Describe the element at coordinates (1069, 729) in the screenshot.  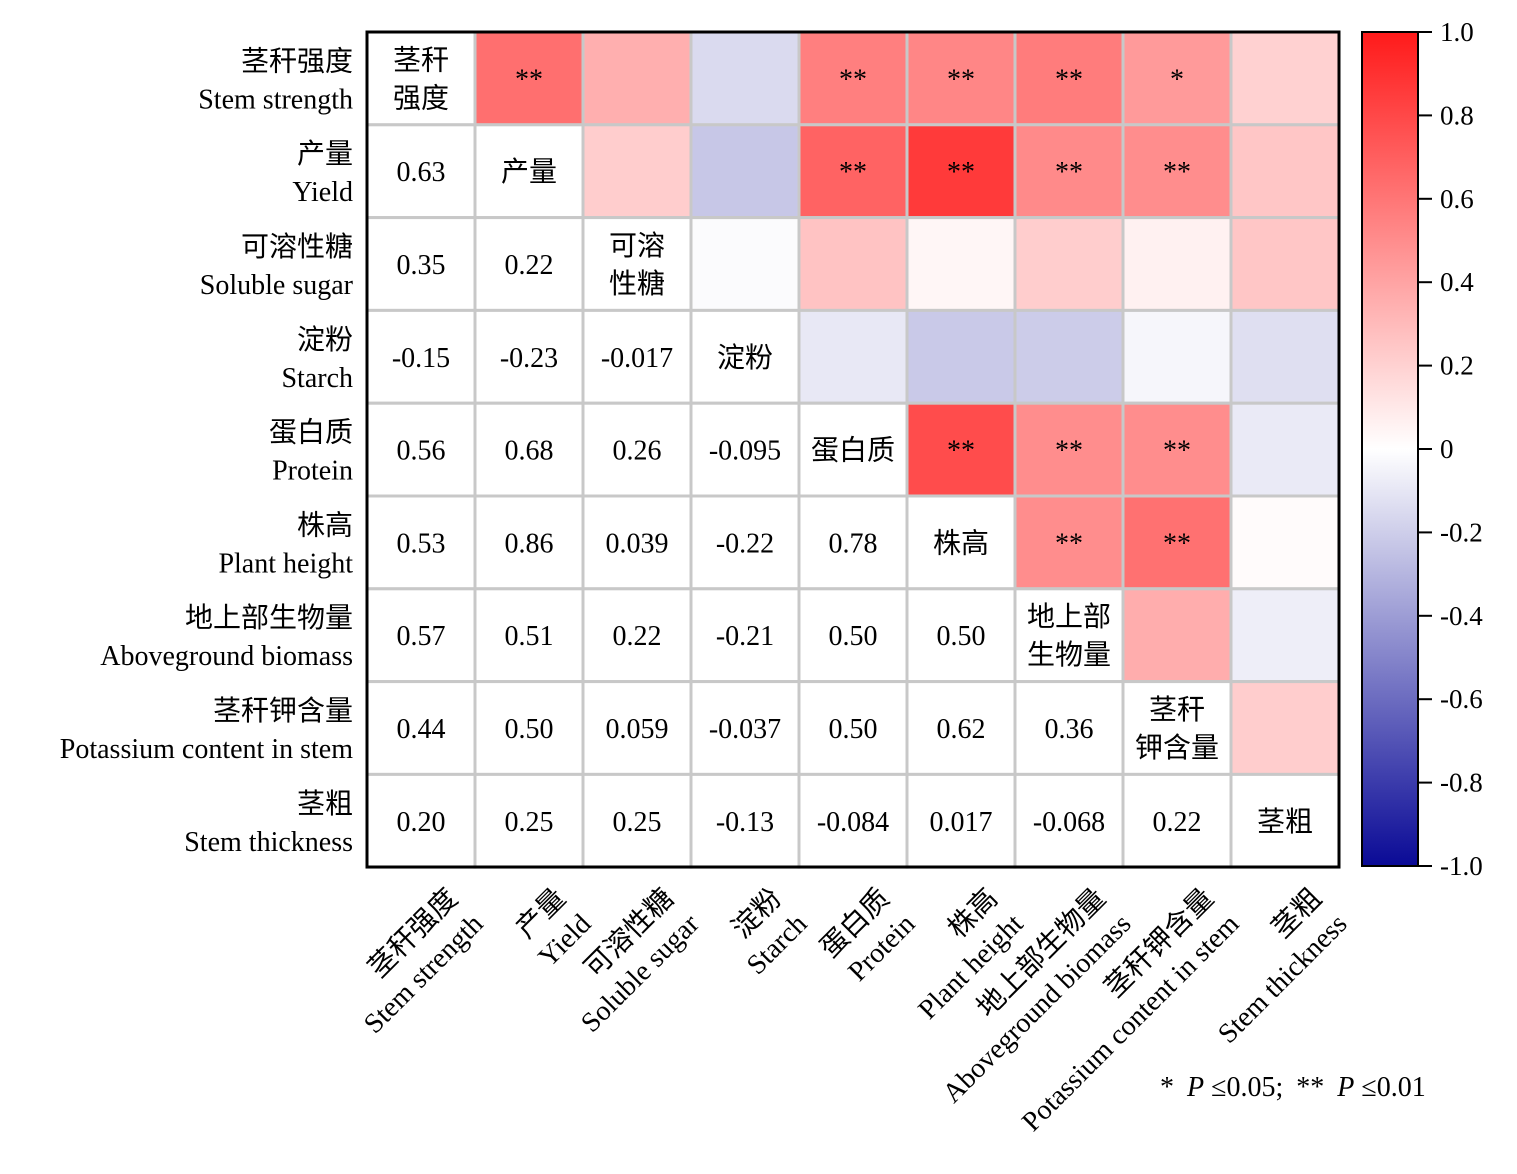
I see `correlation-value: 0.36` at that location.